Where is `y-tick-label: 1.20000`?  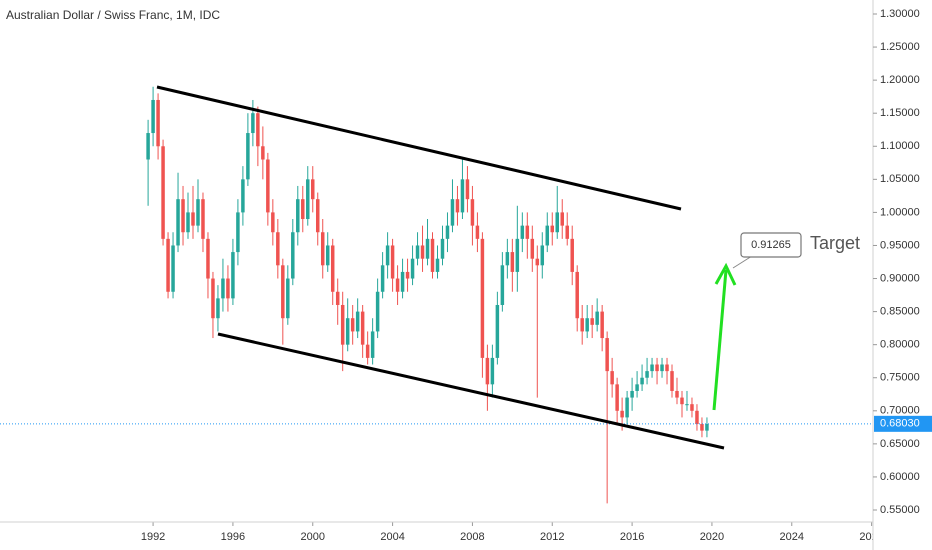
y-tick-label: 1.20000 is located at coordinates (900, 80).